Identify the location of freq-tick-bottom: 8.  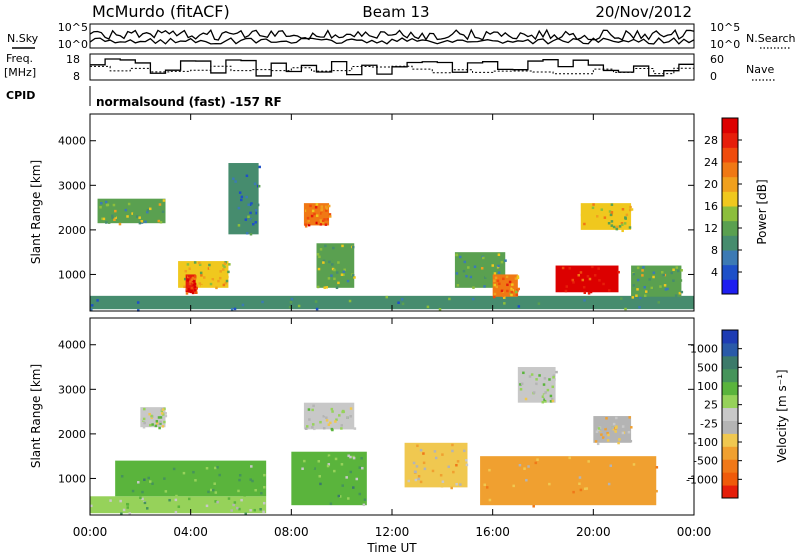
(76, 76).